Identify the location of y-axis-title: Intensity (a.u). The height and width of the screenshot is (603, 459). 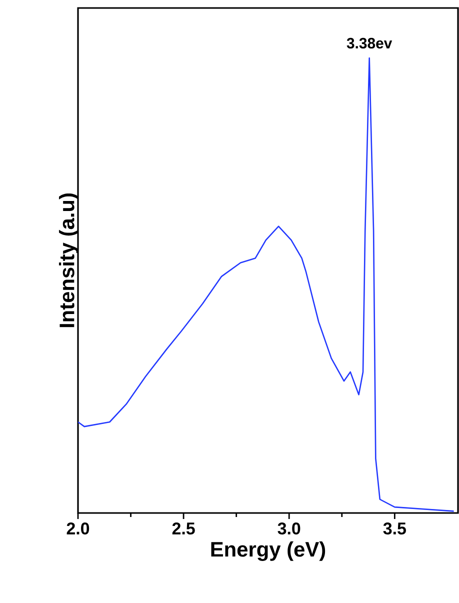
(68, 261).